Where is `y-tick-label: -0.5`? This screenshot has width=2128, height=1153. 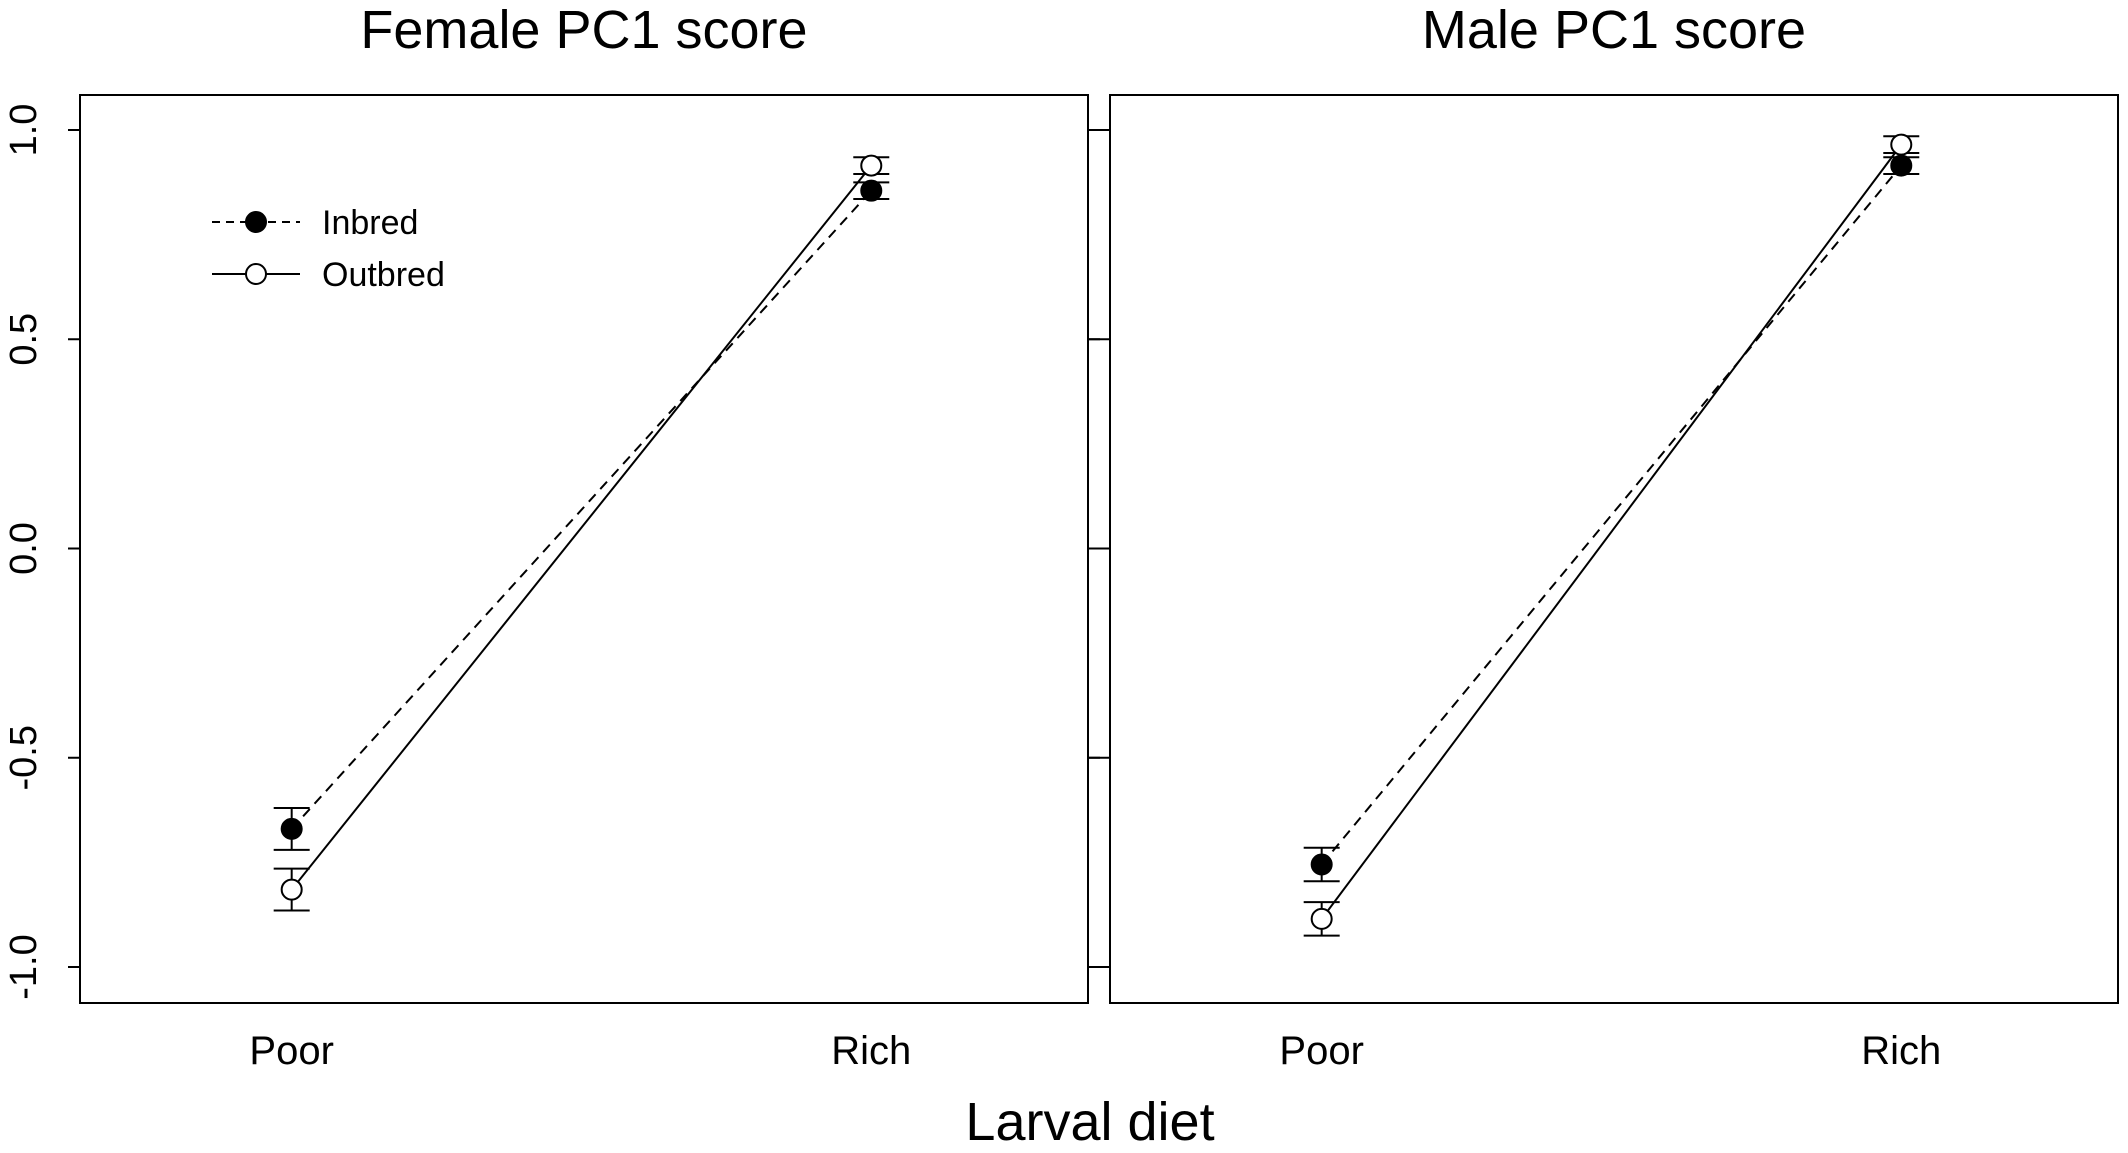 y-tick-label: -0.5 is located at coordinates (24, 757).